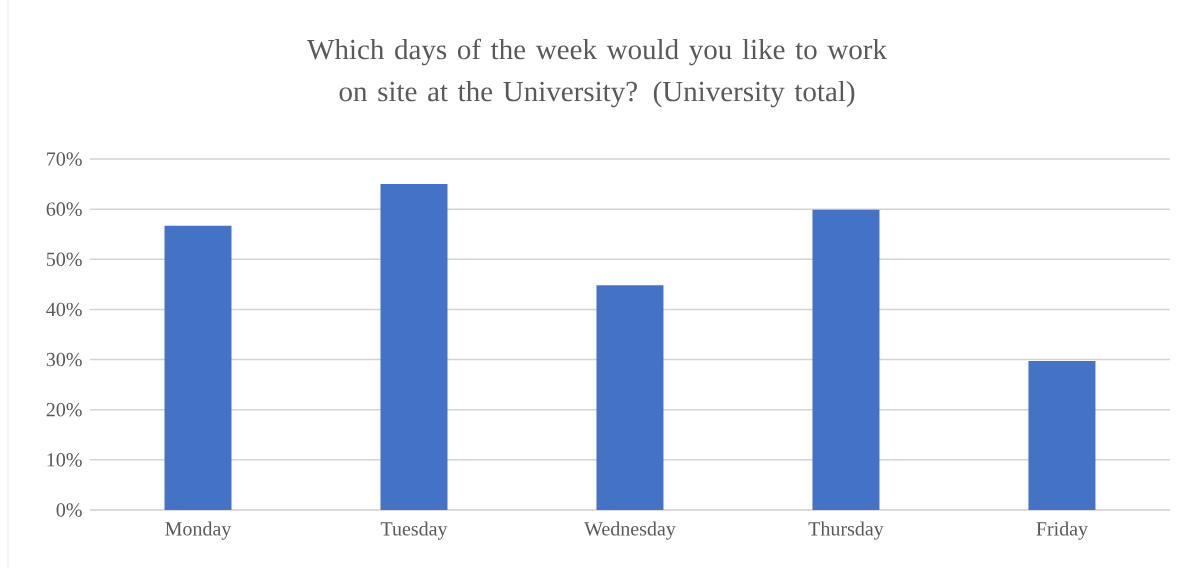 The image size is (1195, 569). What do you see at coordinates (846, 530) in the screenshot?
I see `x-tick-label: Thursday` at bounding box center [846, 530].